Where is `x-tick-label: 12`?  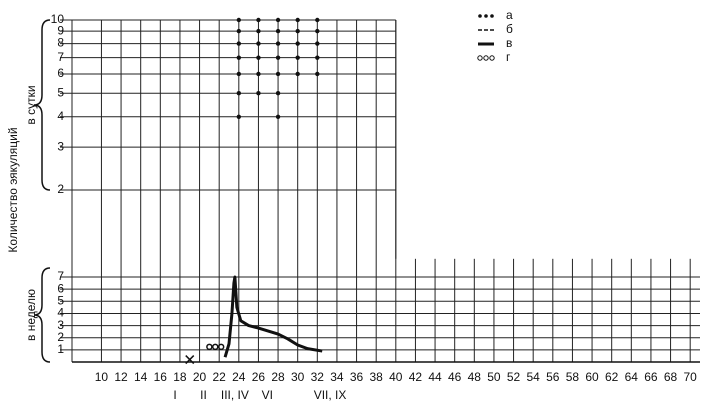 x-tick-label: 12 is located at coordinates (121, 377).